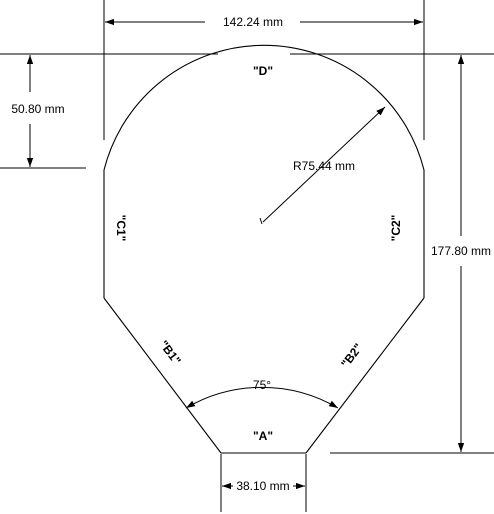 The width and height of the screenshot is (494, 514). I want to click on edge-label-b1: "B1", so click(170, 353).